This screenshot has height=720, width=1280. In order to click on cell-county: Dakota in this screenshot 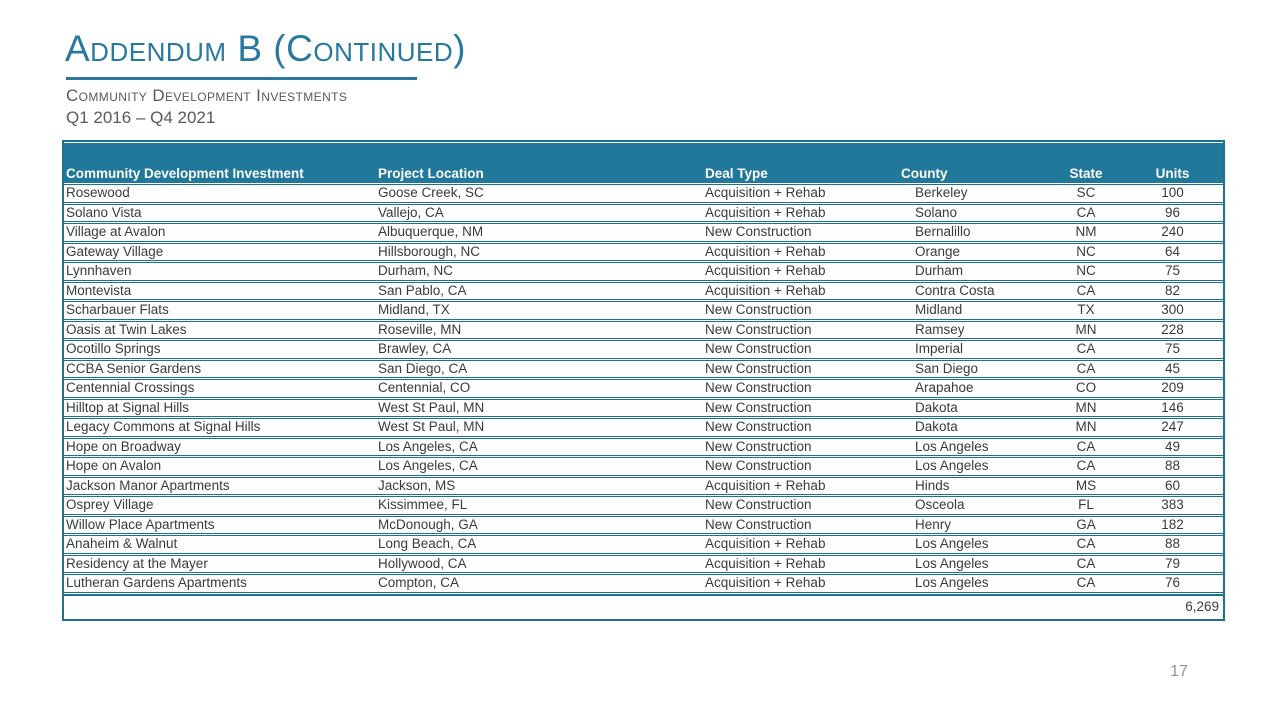, I will do `click(974, 407)`.